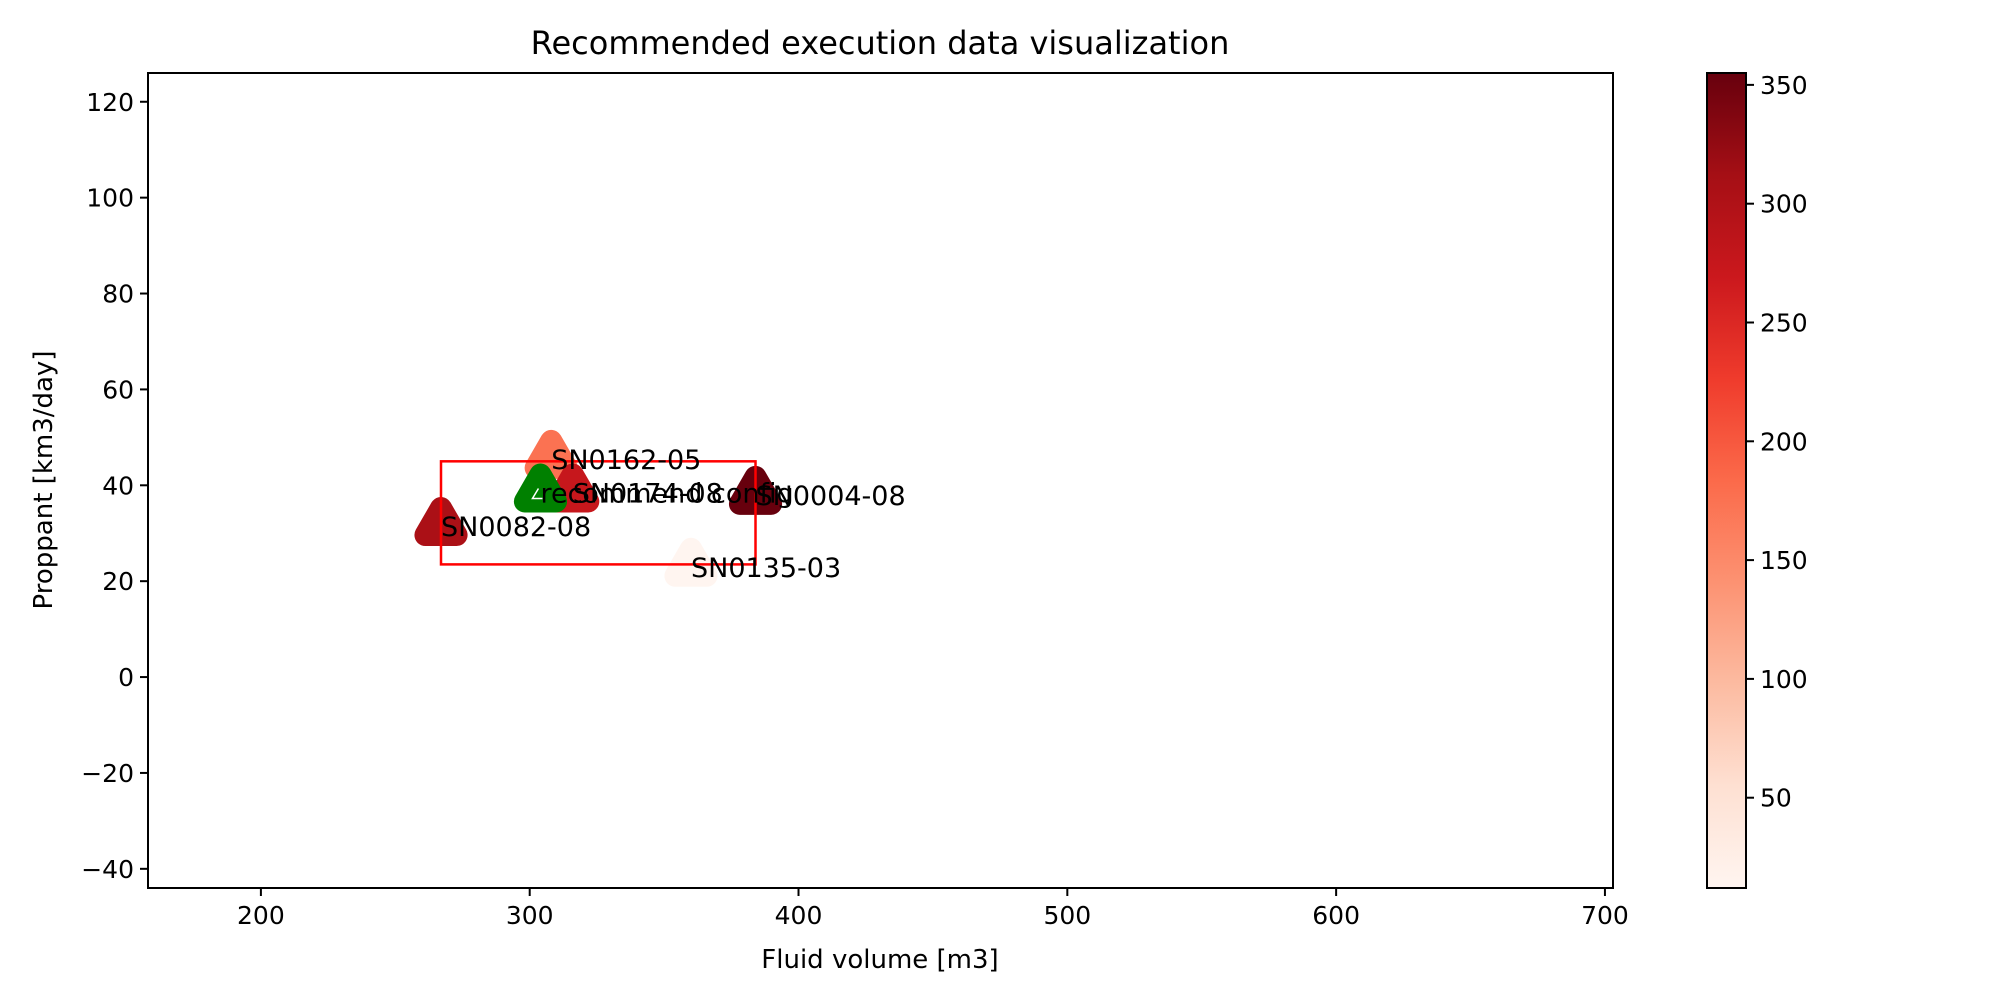  What do you see at coordinates (766, 568) in the screenshot?
I see `point-label: SN0135-03` at bounding box center [766, 568].